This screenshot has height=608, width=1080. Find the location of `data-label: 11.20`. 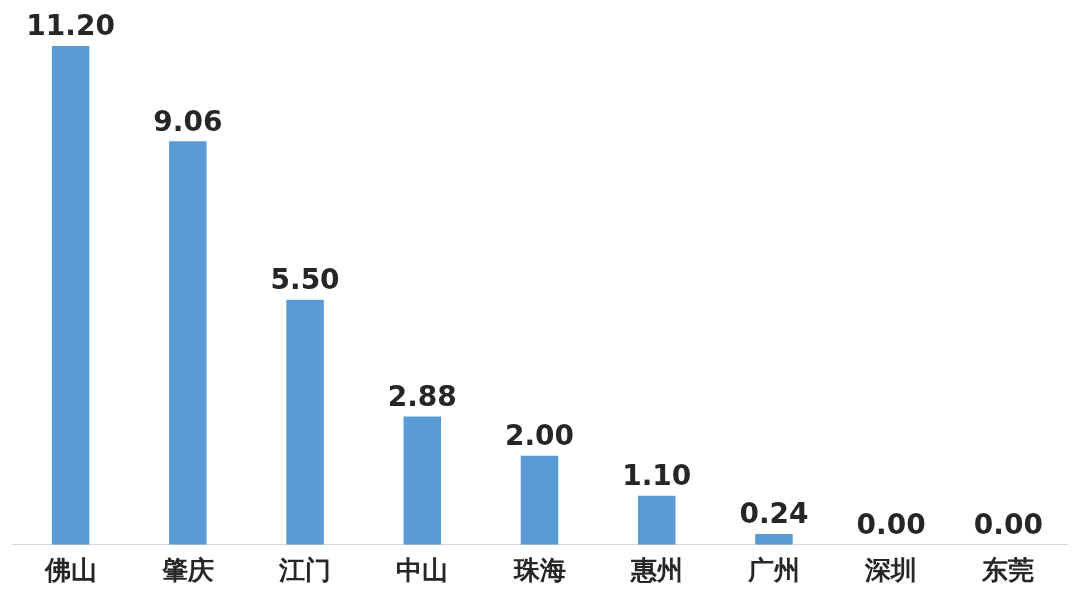

data-label: 11.20 is located at coordinates (70, 26).